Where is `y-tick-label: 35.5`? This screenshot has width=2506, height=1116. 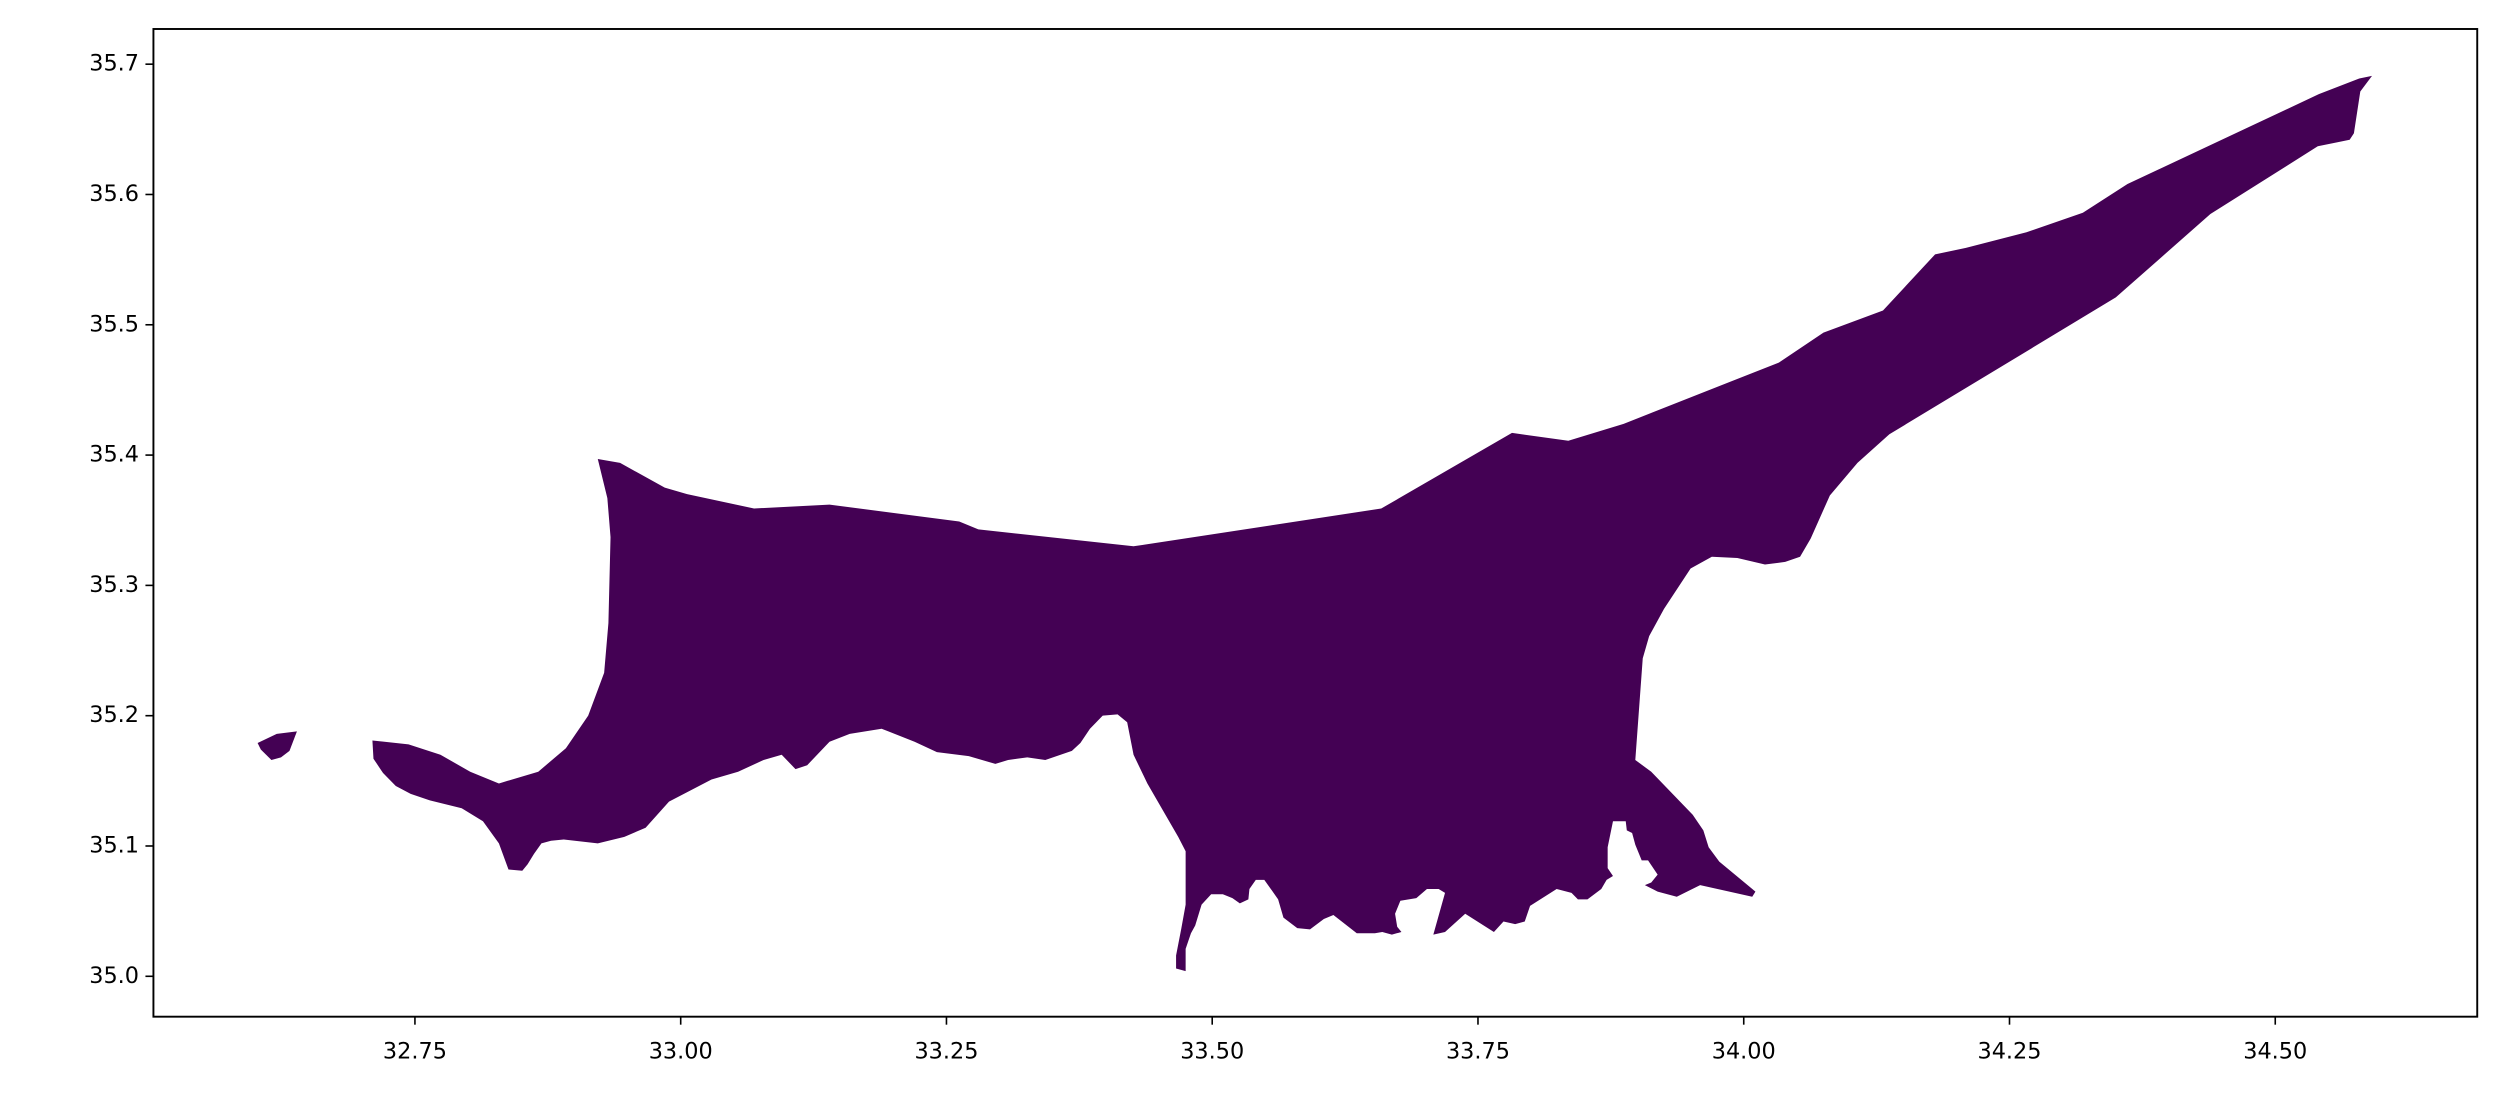 y-tick-label: 35.5 is located at coordinates (114, 324).